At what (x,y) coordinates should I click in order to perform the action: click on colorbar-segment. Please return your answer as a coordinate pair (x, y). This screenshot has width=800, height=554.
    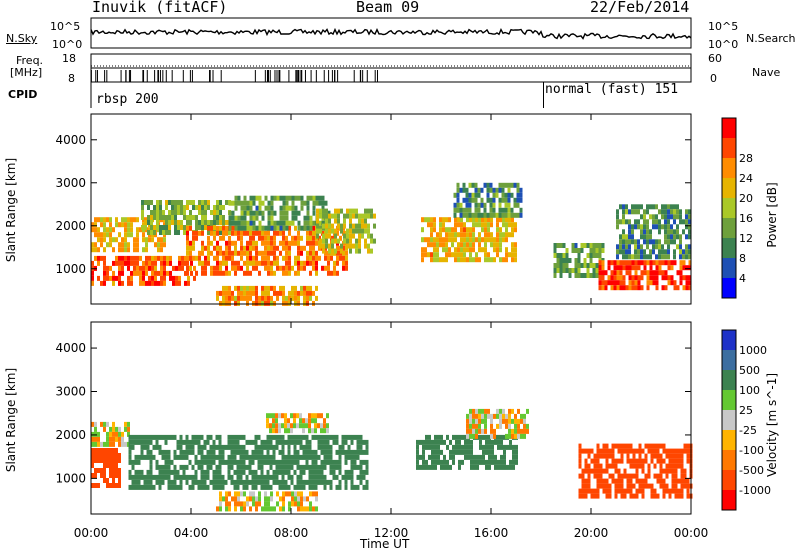
    Looking at the image, I should click on (729, 188).